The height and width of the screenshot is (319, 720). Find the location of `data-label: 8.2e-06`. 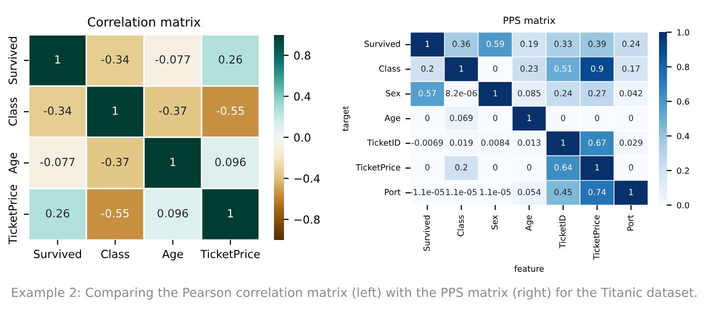

data-label: 8.2e-06 is located at coordinates (461, 93).